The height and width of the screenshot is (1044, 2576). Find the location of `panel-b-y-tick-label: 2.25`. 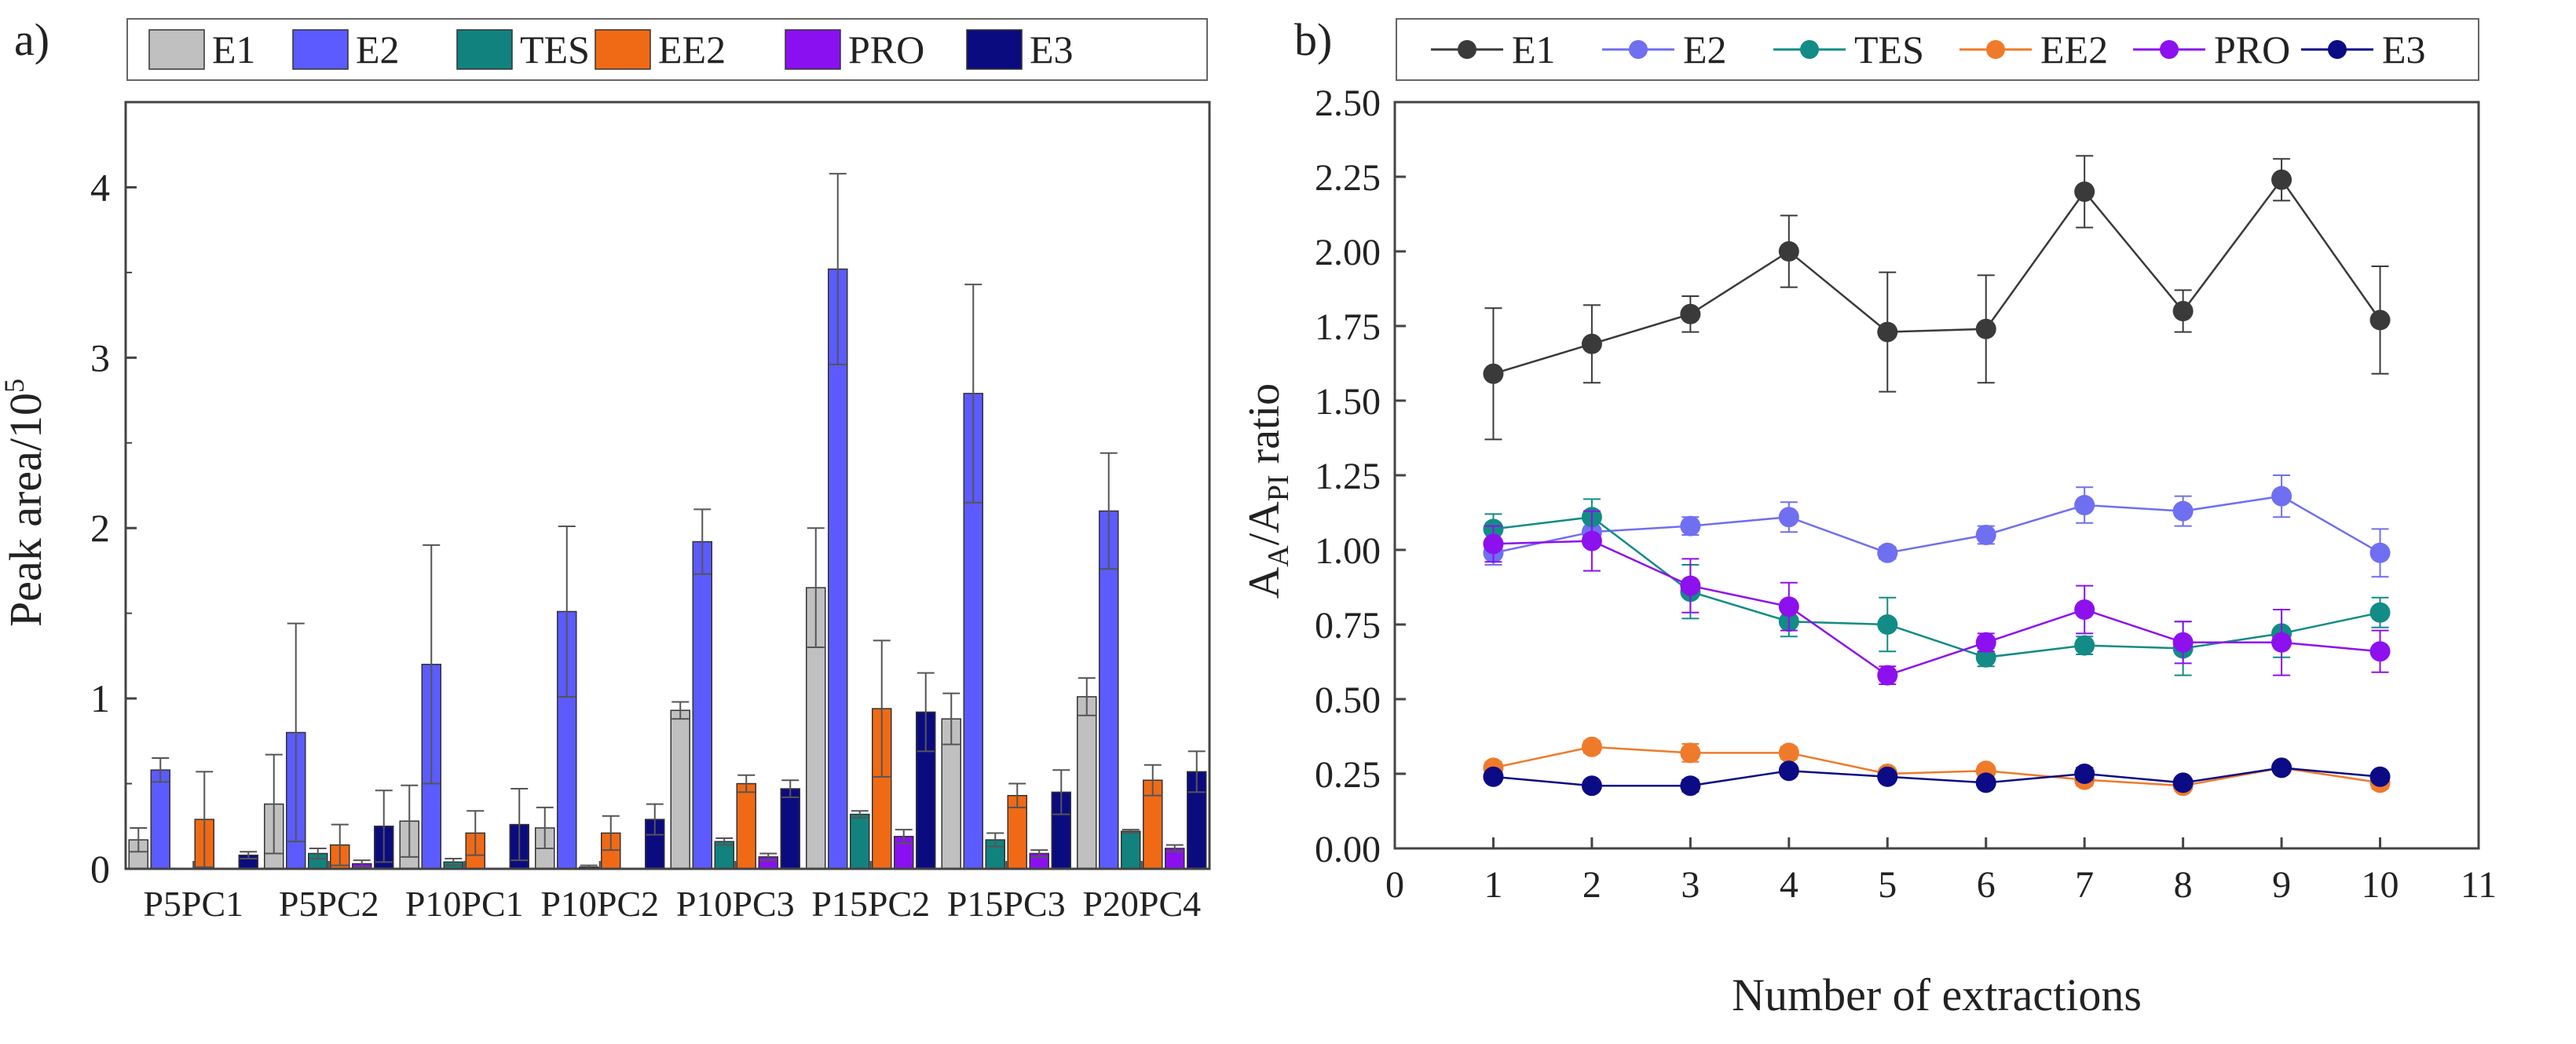

panel-b-y-tick-label: 2.25 is located at coordinates (1348, 178).